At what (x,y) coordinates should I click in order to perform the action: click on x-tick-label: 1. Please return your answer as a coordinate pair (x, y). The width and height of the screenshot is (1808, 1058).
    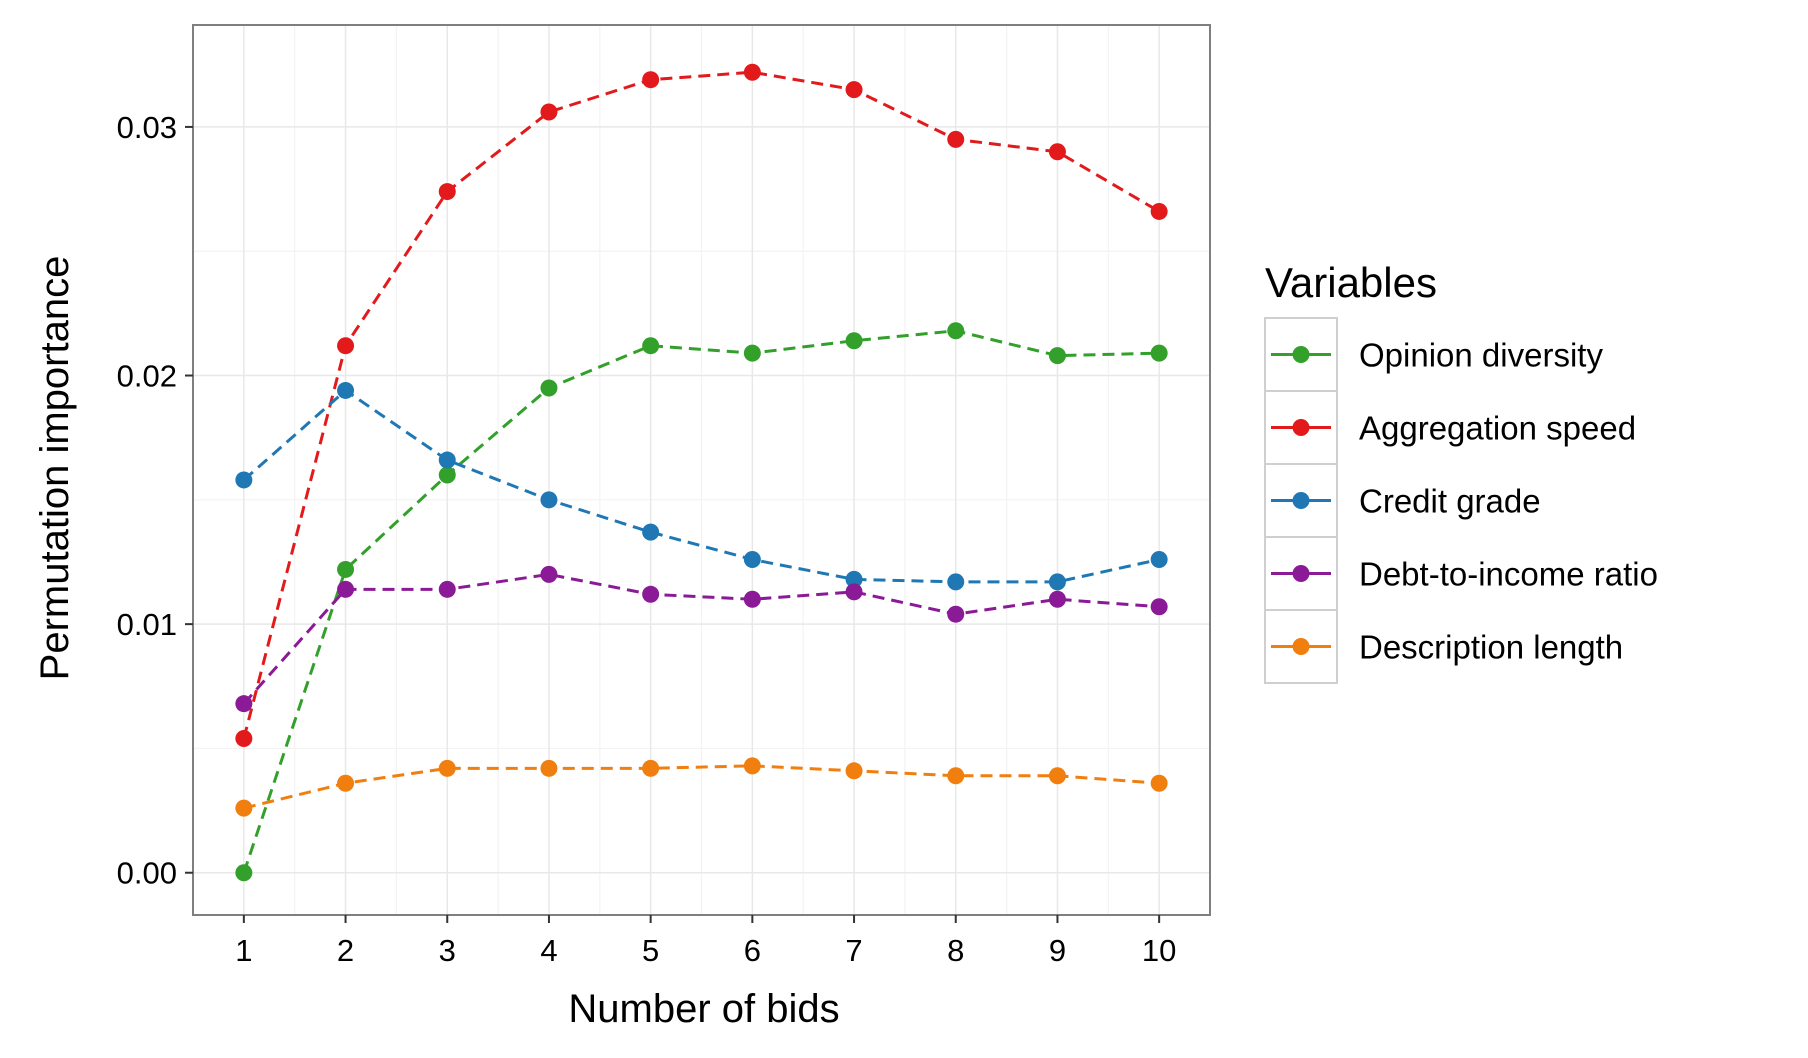
    Looking at the image, I should click on (243, 950).